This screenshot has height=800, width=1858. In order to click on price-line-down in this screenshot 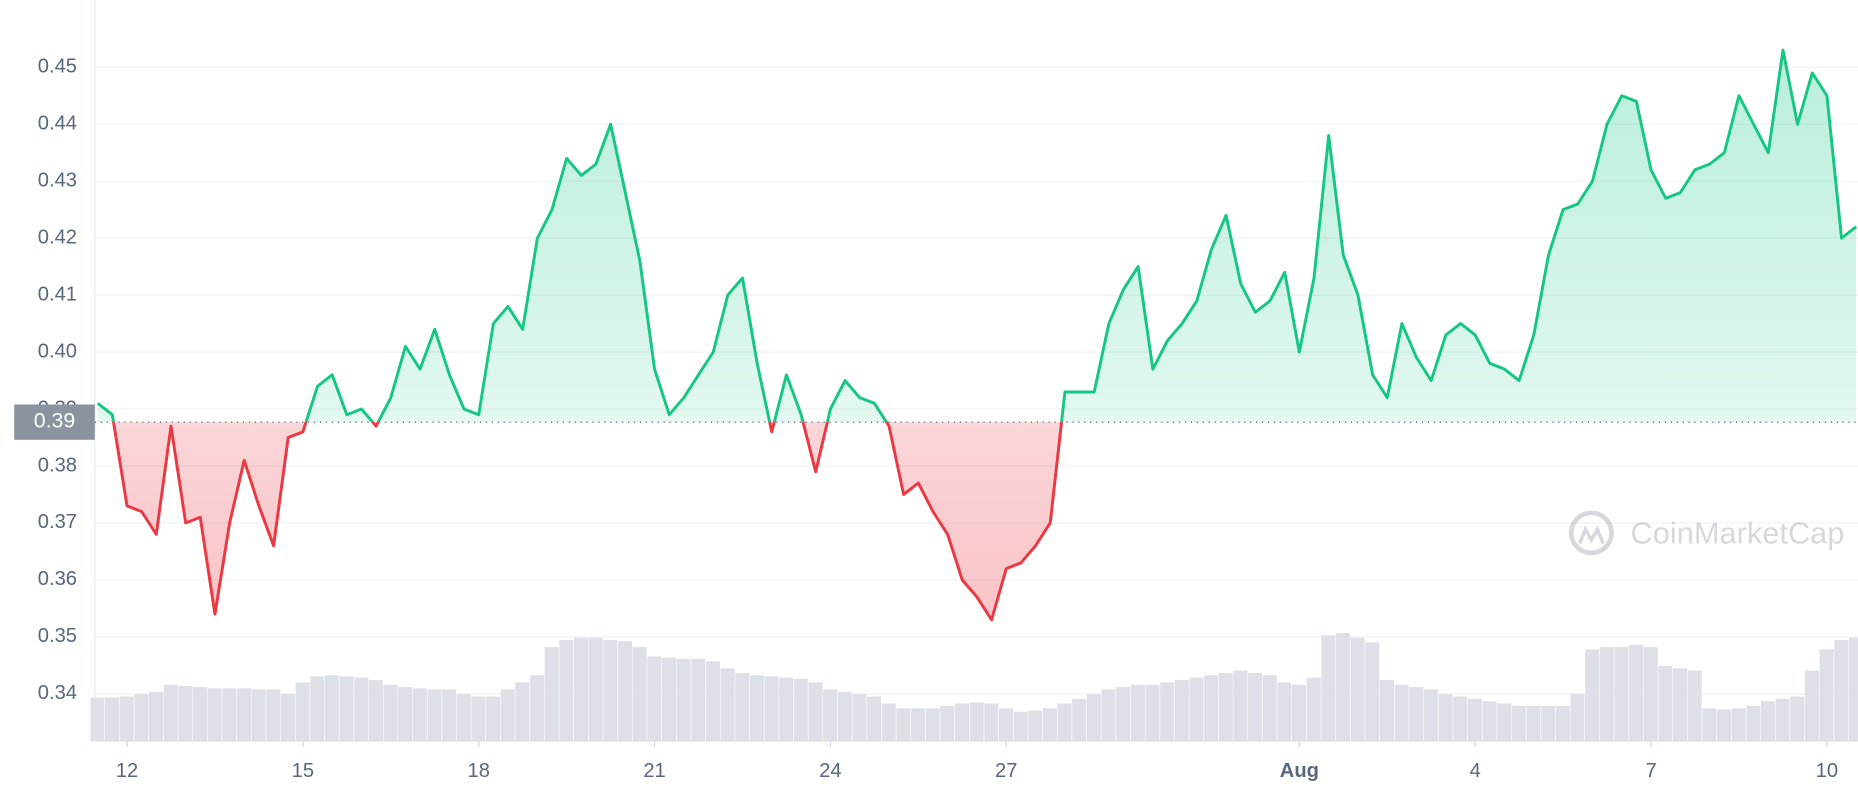, I will do `click(588, 522)`.